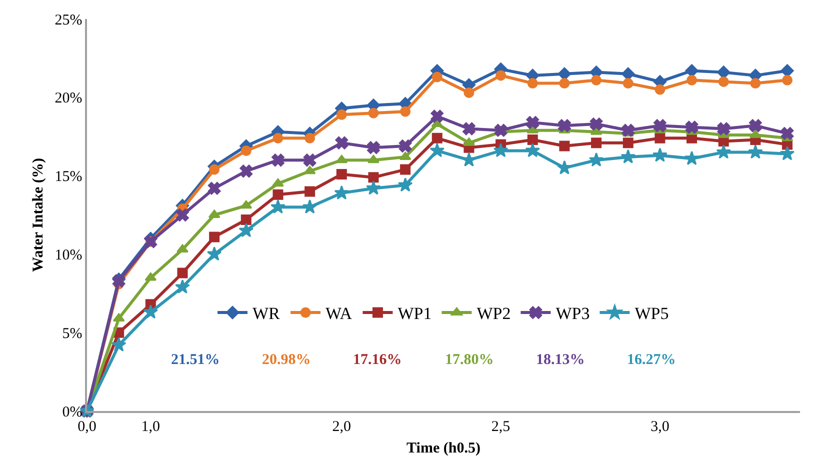  I want to click on legend-label: WP3, so click(573, 314).